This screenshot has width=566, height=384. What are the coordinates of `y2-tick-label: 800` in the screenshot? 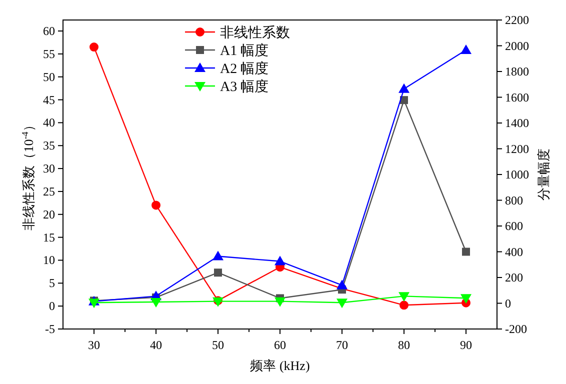 It's located at (514, 200).